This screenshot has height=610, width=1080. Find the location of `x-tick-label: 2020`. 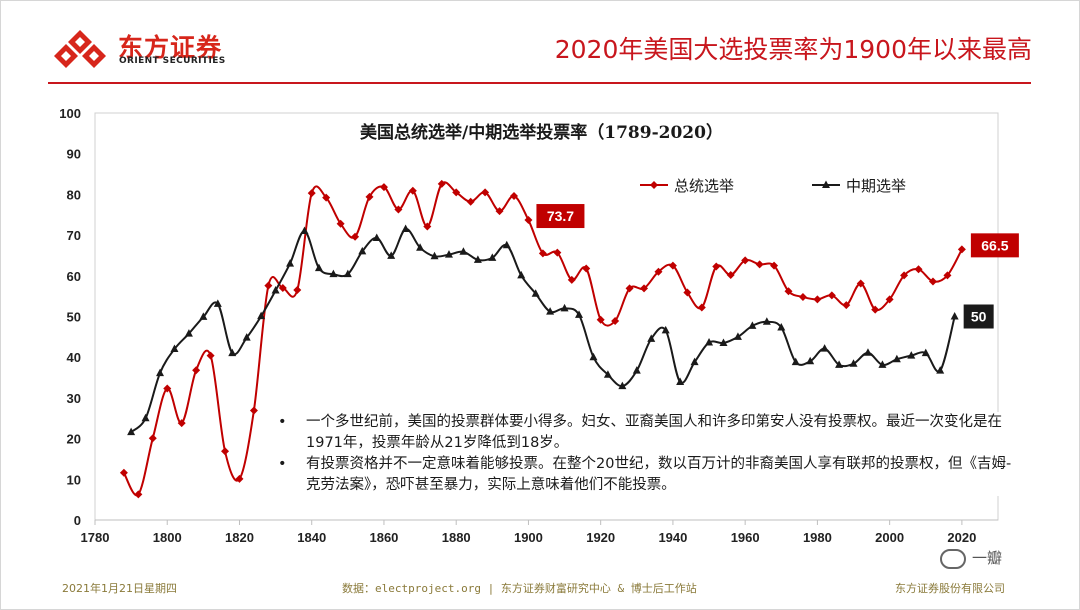

x-tick-label: 2020 is located at coordinates (961, 537).